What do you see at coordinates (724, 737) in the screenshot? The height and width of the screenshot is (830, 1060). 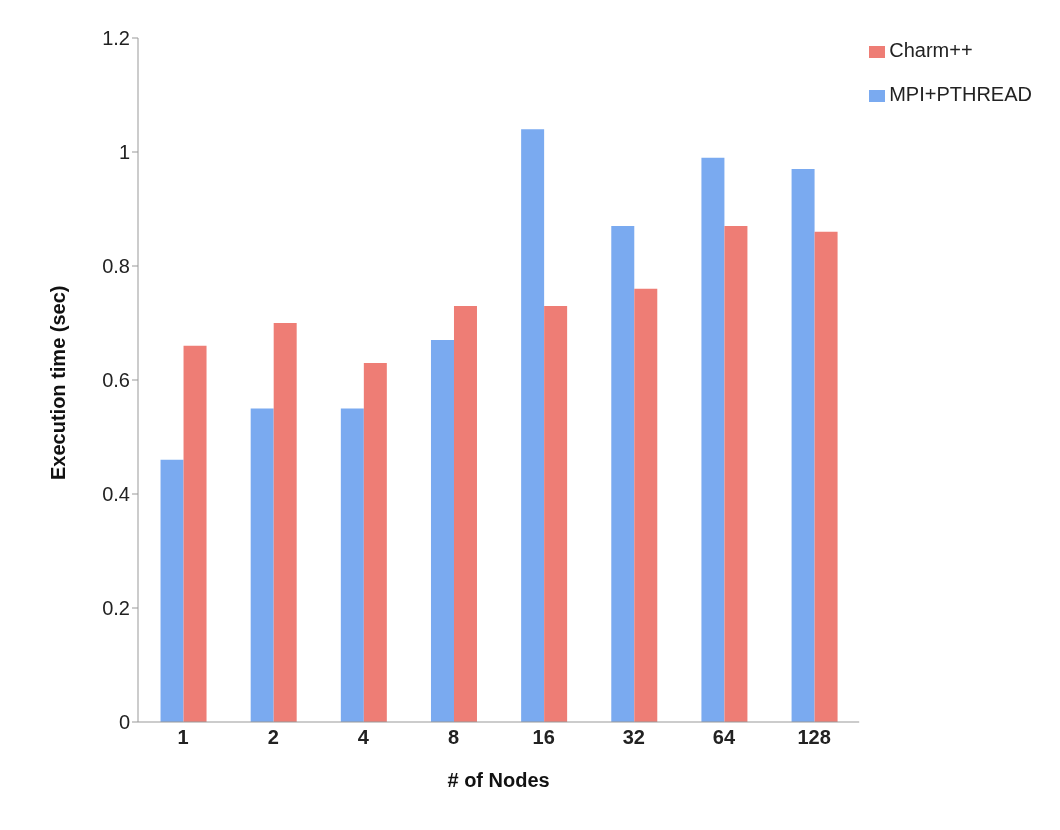 I see `x-tick-label: 64` at bounding box center [724, 737].